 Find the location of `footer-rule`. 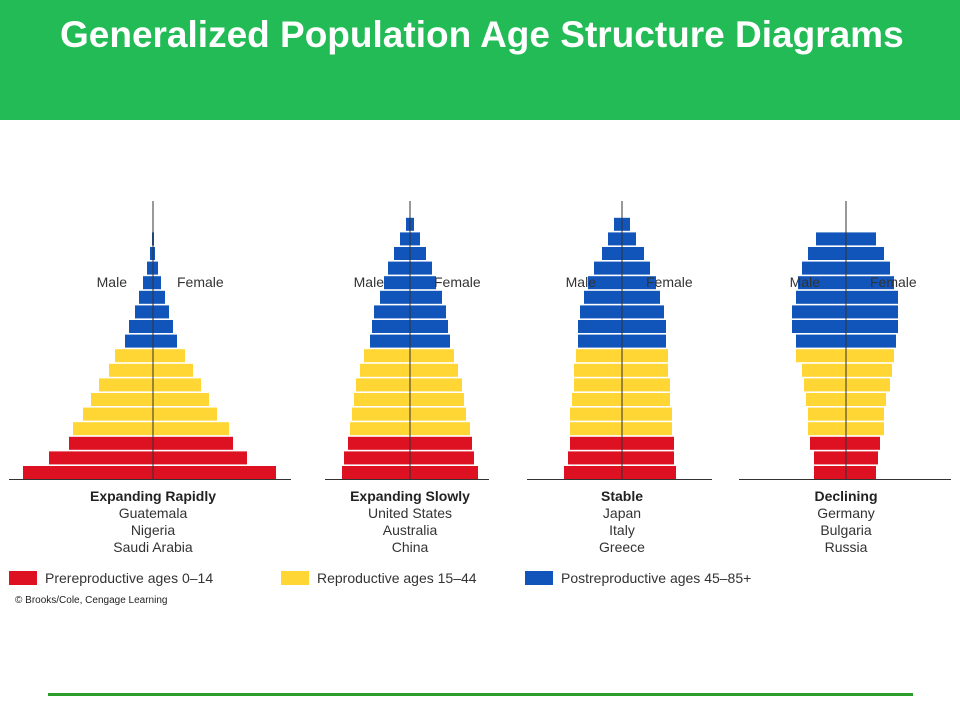

footer-rule is located at coordinates (480, 694).